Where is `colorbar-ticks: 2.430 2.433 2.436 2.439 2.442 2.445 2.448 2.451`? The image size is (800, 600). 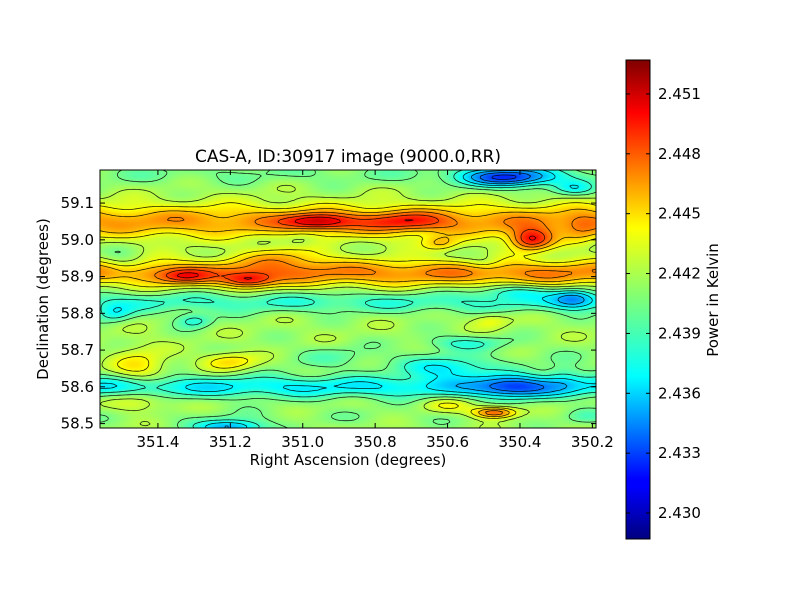 colorbar-ticks: 2.430 2.433 2.436 2.439 2.442 2.445 2.448 2.451 is located at coordinates (663, 303).